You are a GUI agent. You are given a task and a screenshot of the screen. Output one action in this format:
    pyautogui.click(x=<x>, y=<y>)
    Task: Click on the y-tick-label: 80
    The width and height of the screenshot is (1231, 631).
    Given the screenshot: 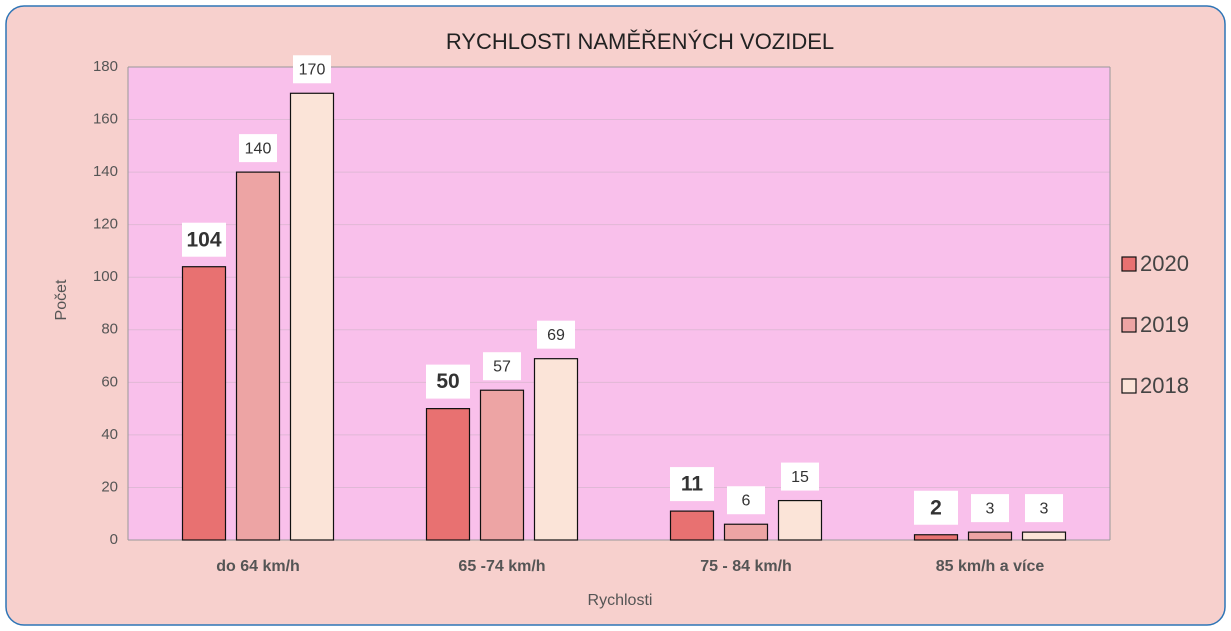 What is the action you would take?
    pyautogui.click(x=109, y=329)
    